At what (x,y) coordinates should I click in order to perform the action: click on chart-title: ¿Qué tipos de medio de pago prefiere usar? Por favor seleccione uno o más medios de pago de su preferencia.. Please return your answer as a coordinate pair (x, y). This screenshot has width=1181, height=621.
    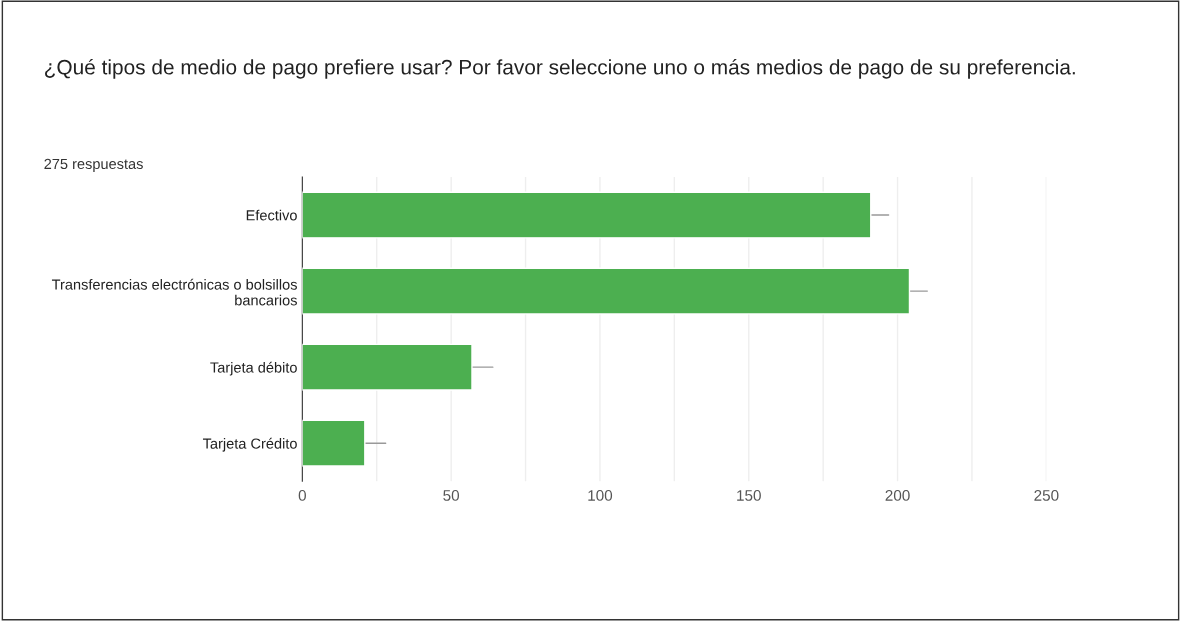
    Looking at the image, I should click on (560, 69).